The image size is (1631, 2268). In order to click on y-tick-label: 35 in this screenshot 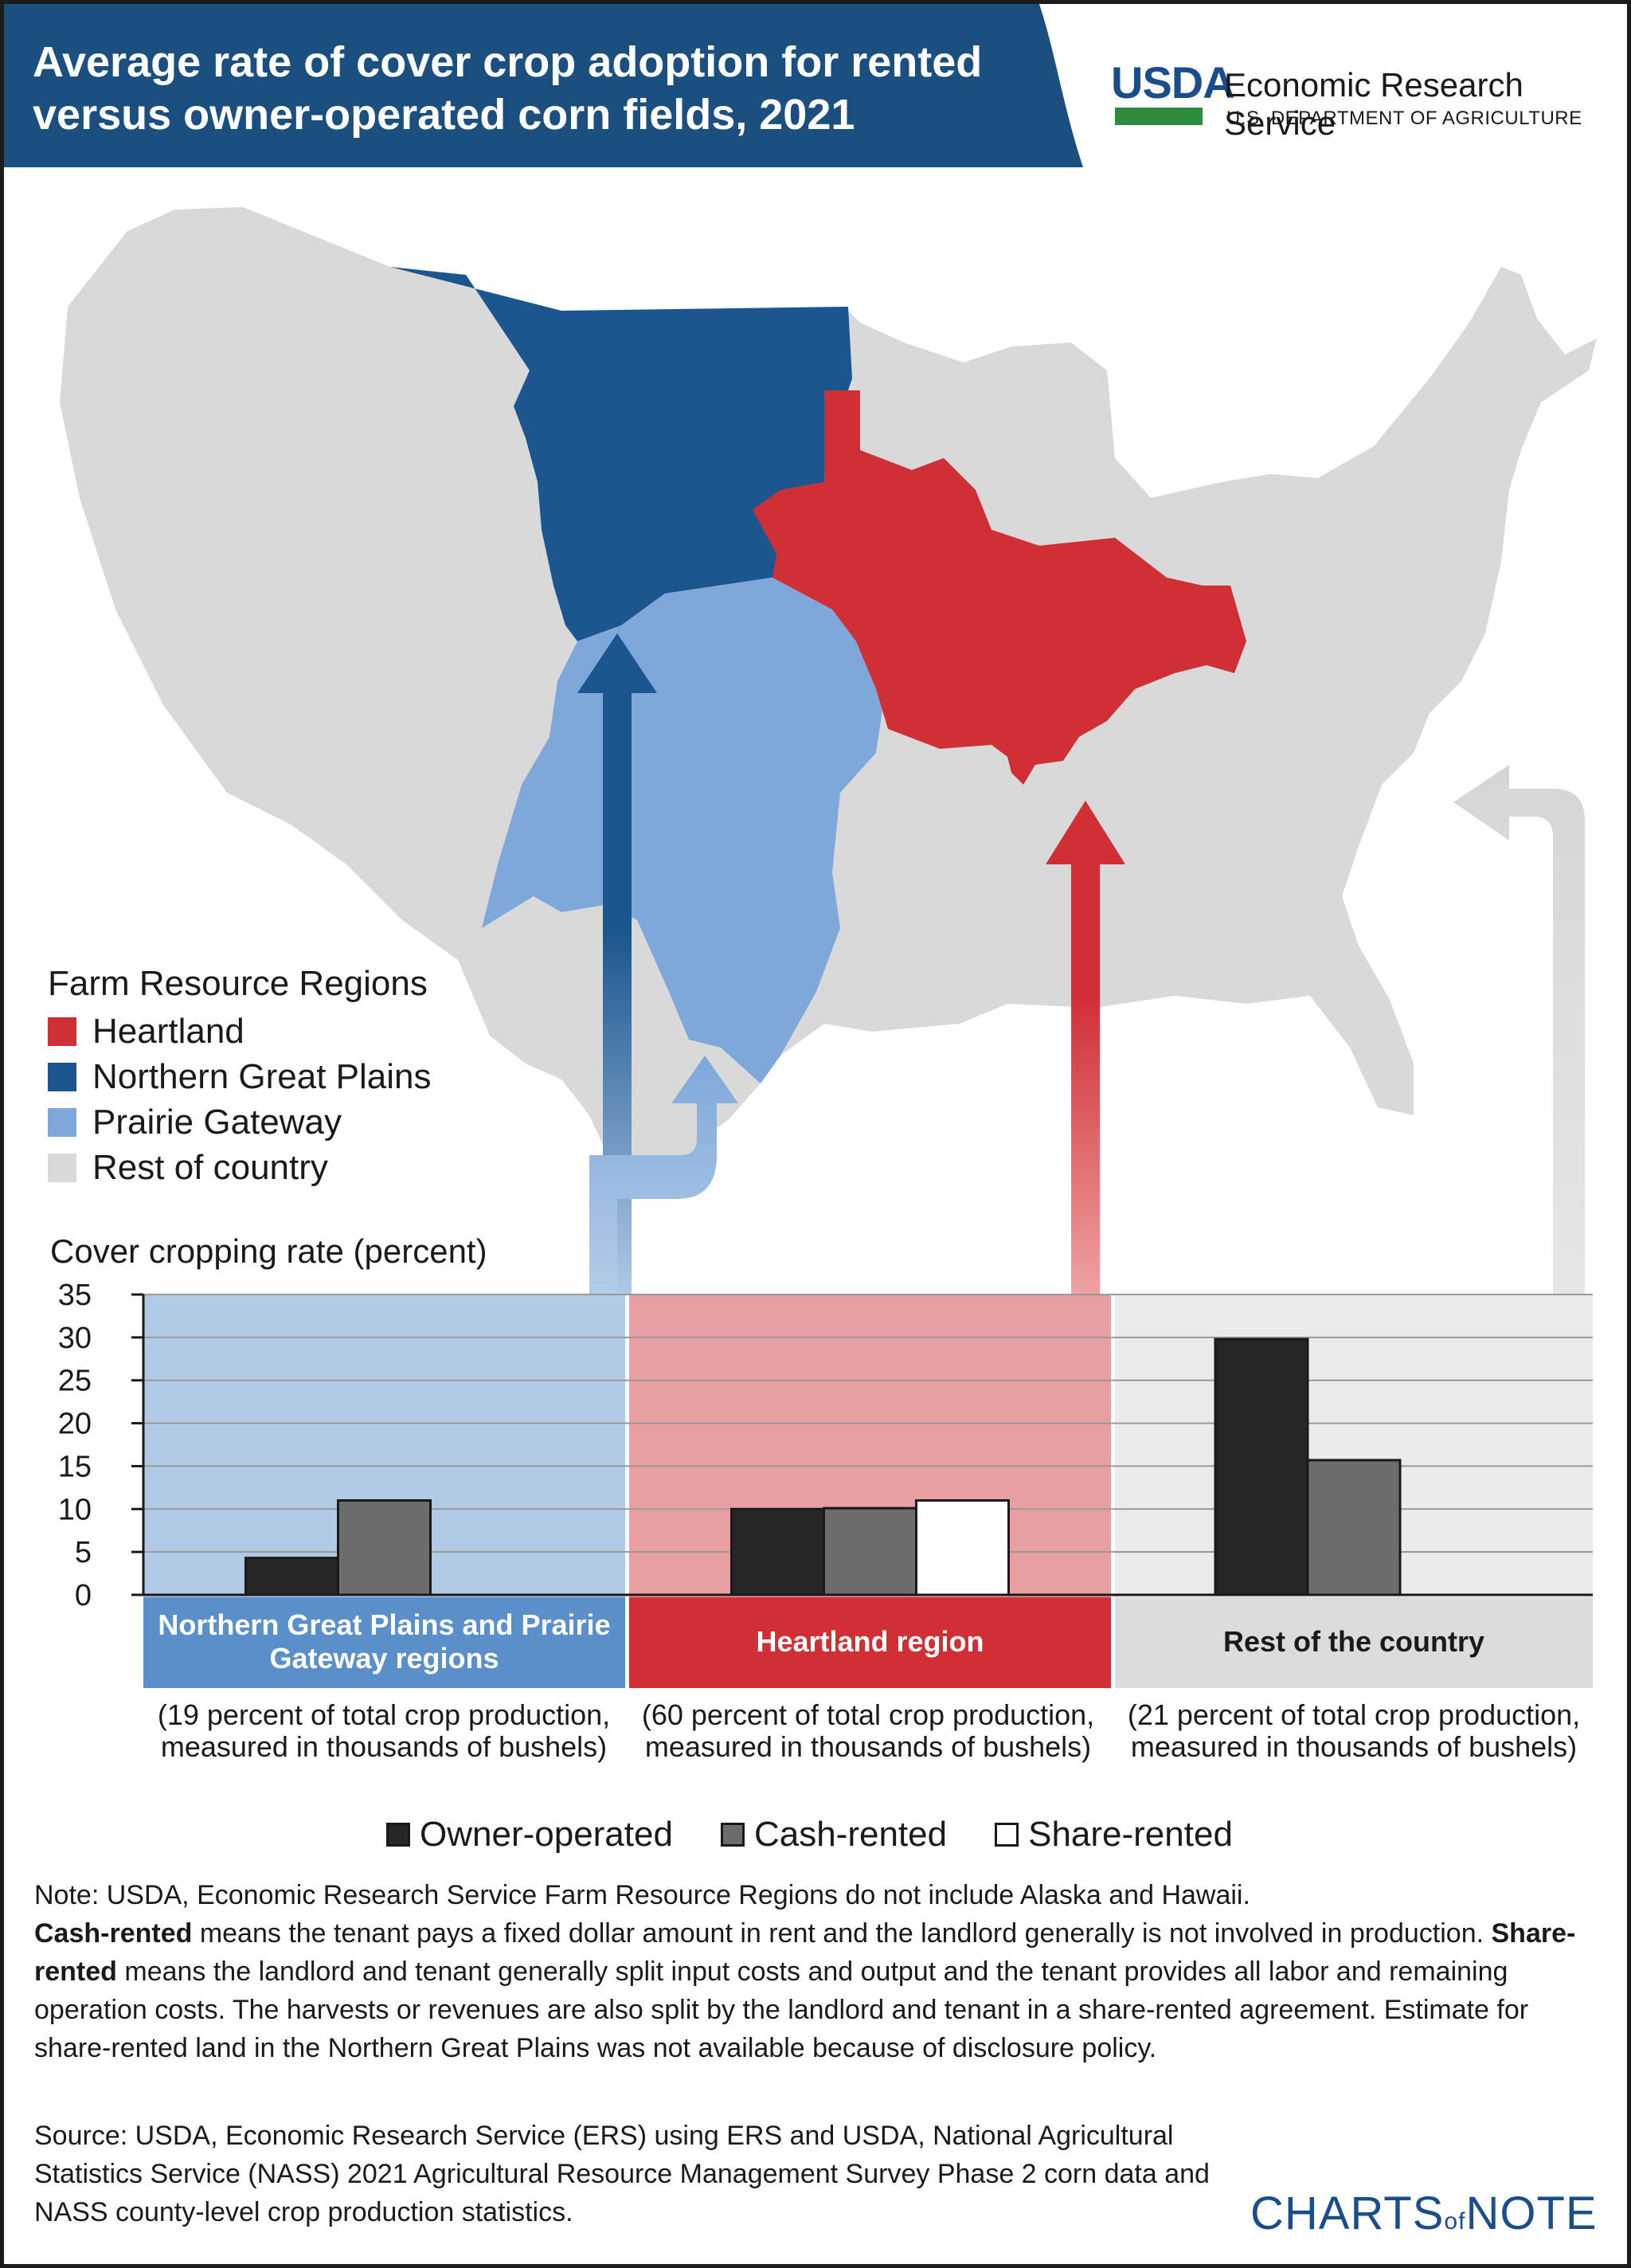, I will do `click(75, 1296)`.